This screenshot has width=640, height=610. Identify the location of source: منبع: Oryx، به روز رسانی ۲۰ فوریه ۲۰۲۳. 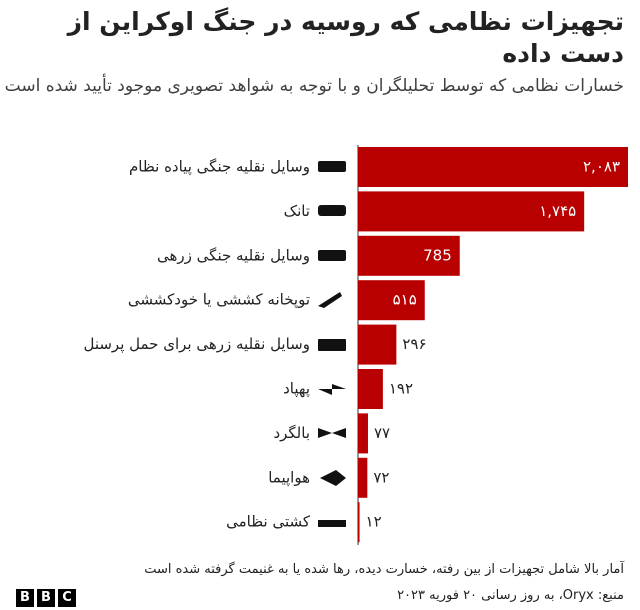
(510, 595).